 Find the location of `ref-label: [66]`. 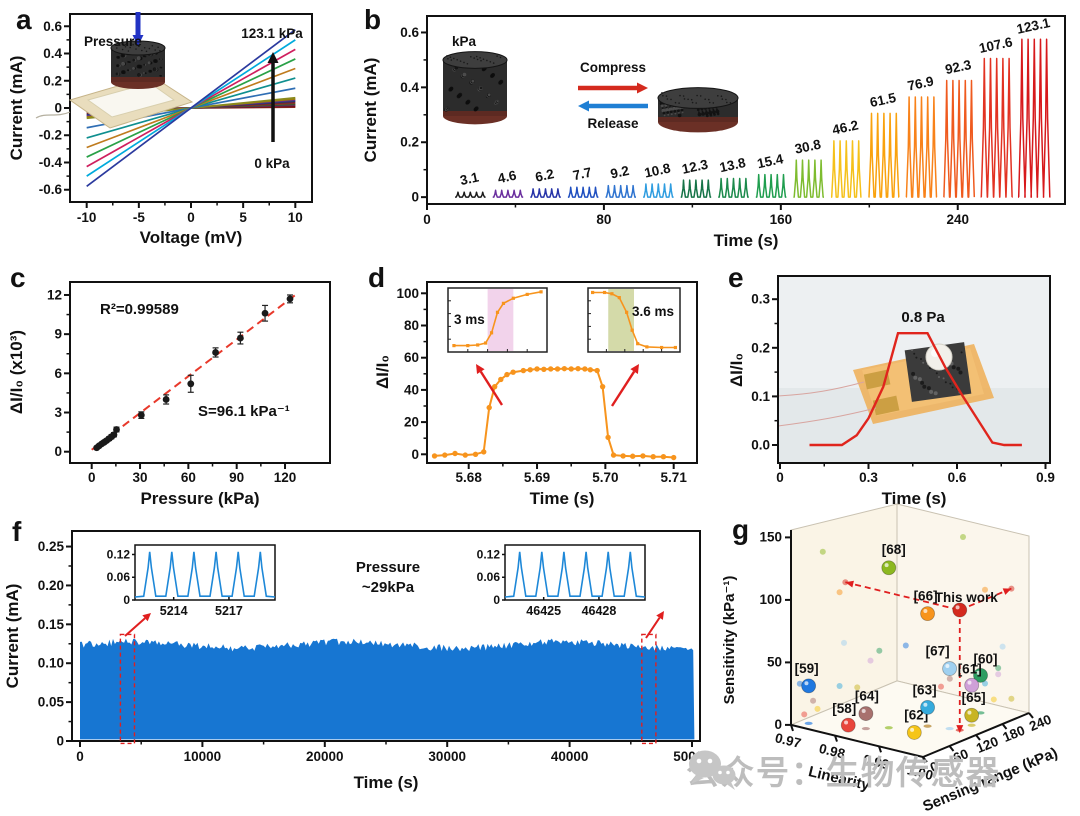

ref-label: [66] is located at coordinates (926, 596).